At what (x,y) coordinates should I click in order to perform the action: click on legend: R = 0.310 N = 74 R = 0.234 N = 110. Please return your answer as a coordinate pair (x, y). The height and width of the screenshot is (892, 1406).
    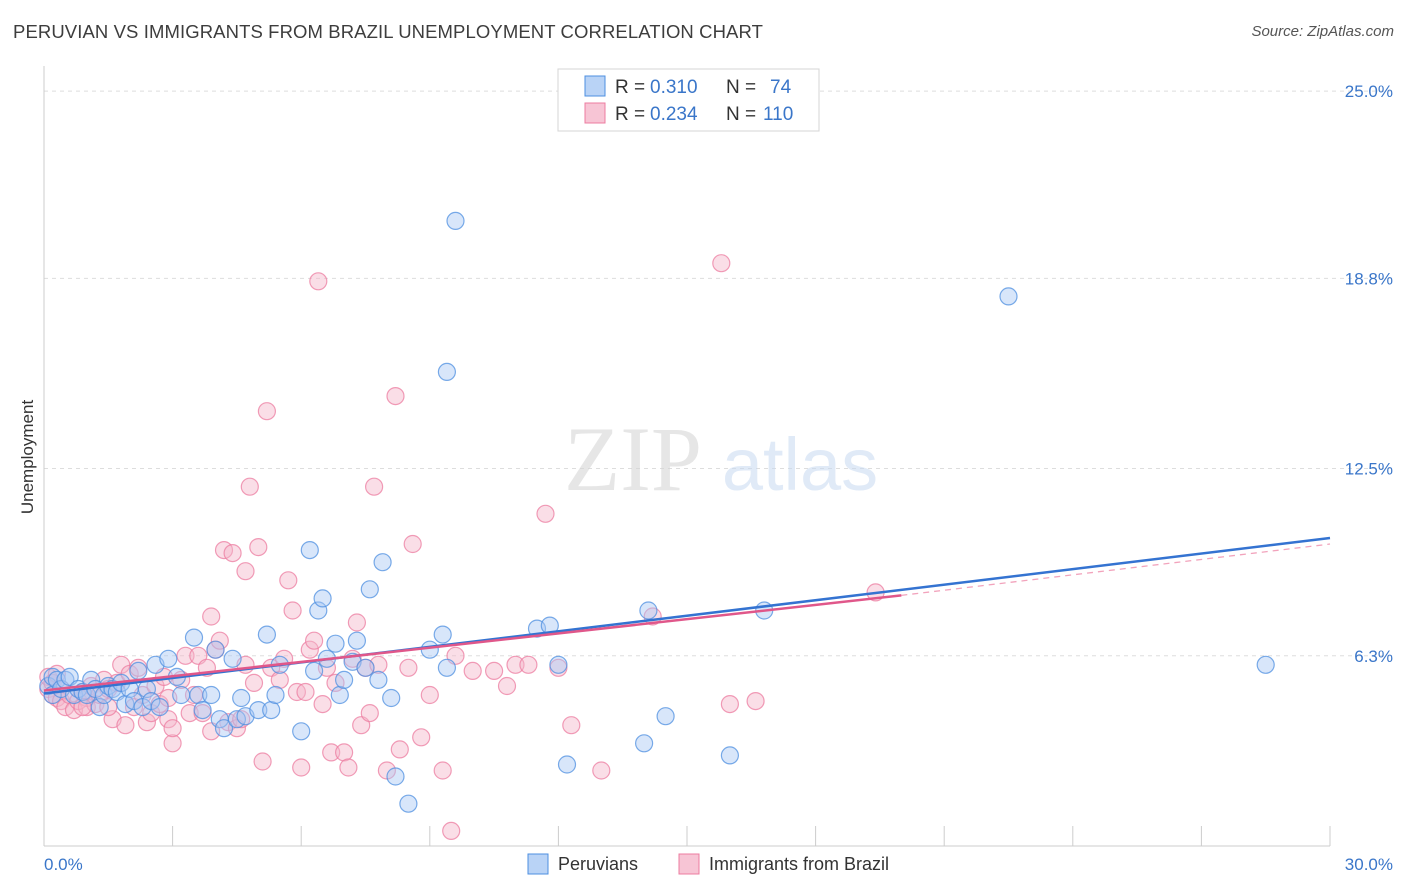
    Looking at the image, I should click on (688, 100).